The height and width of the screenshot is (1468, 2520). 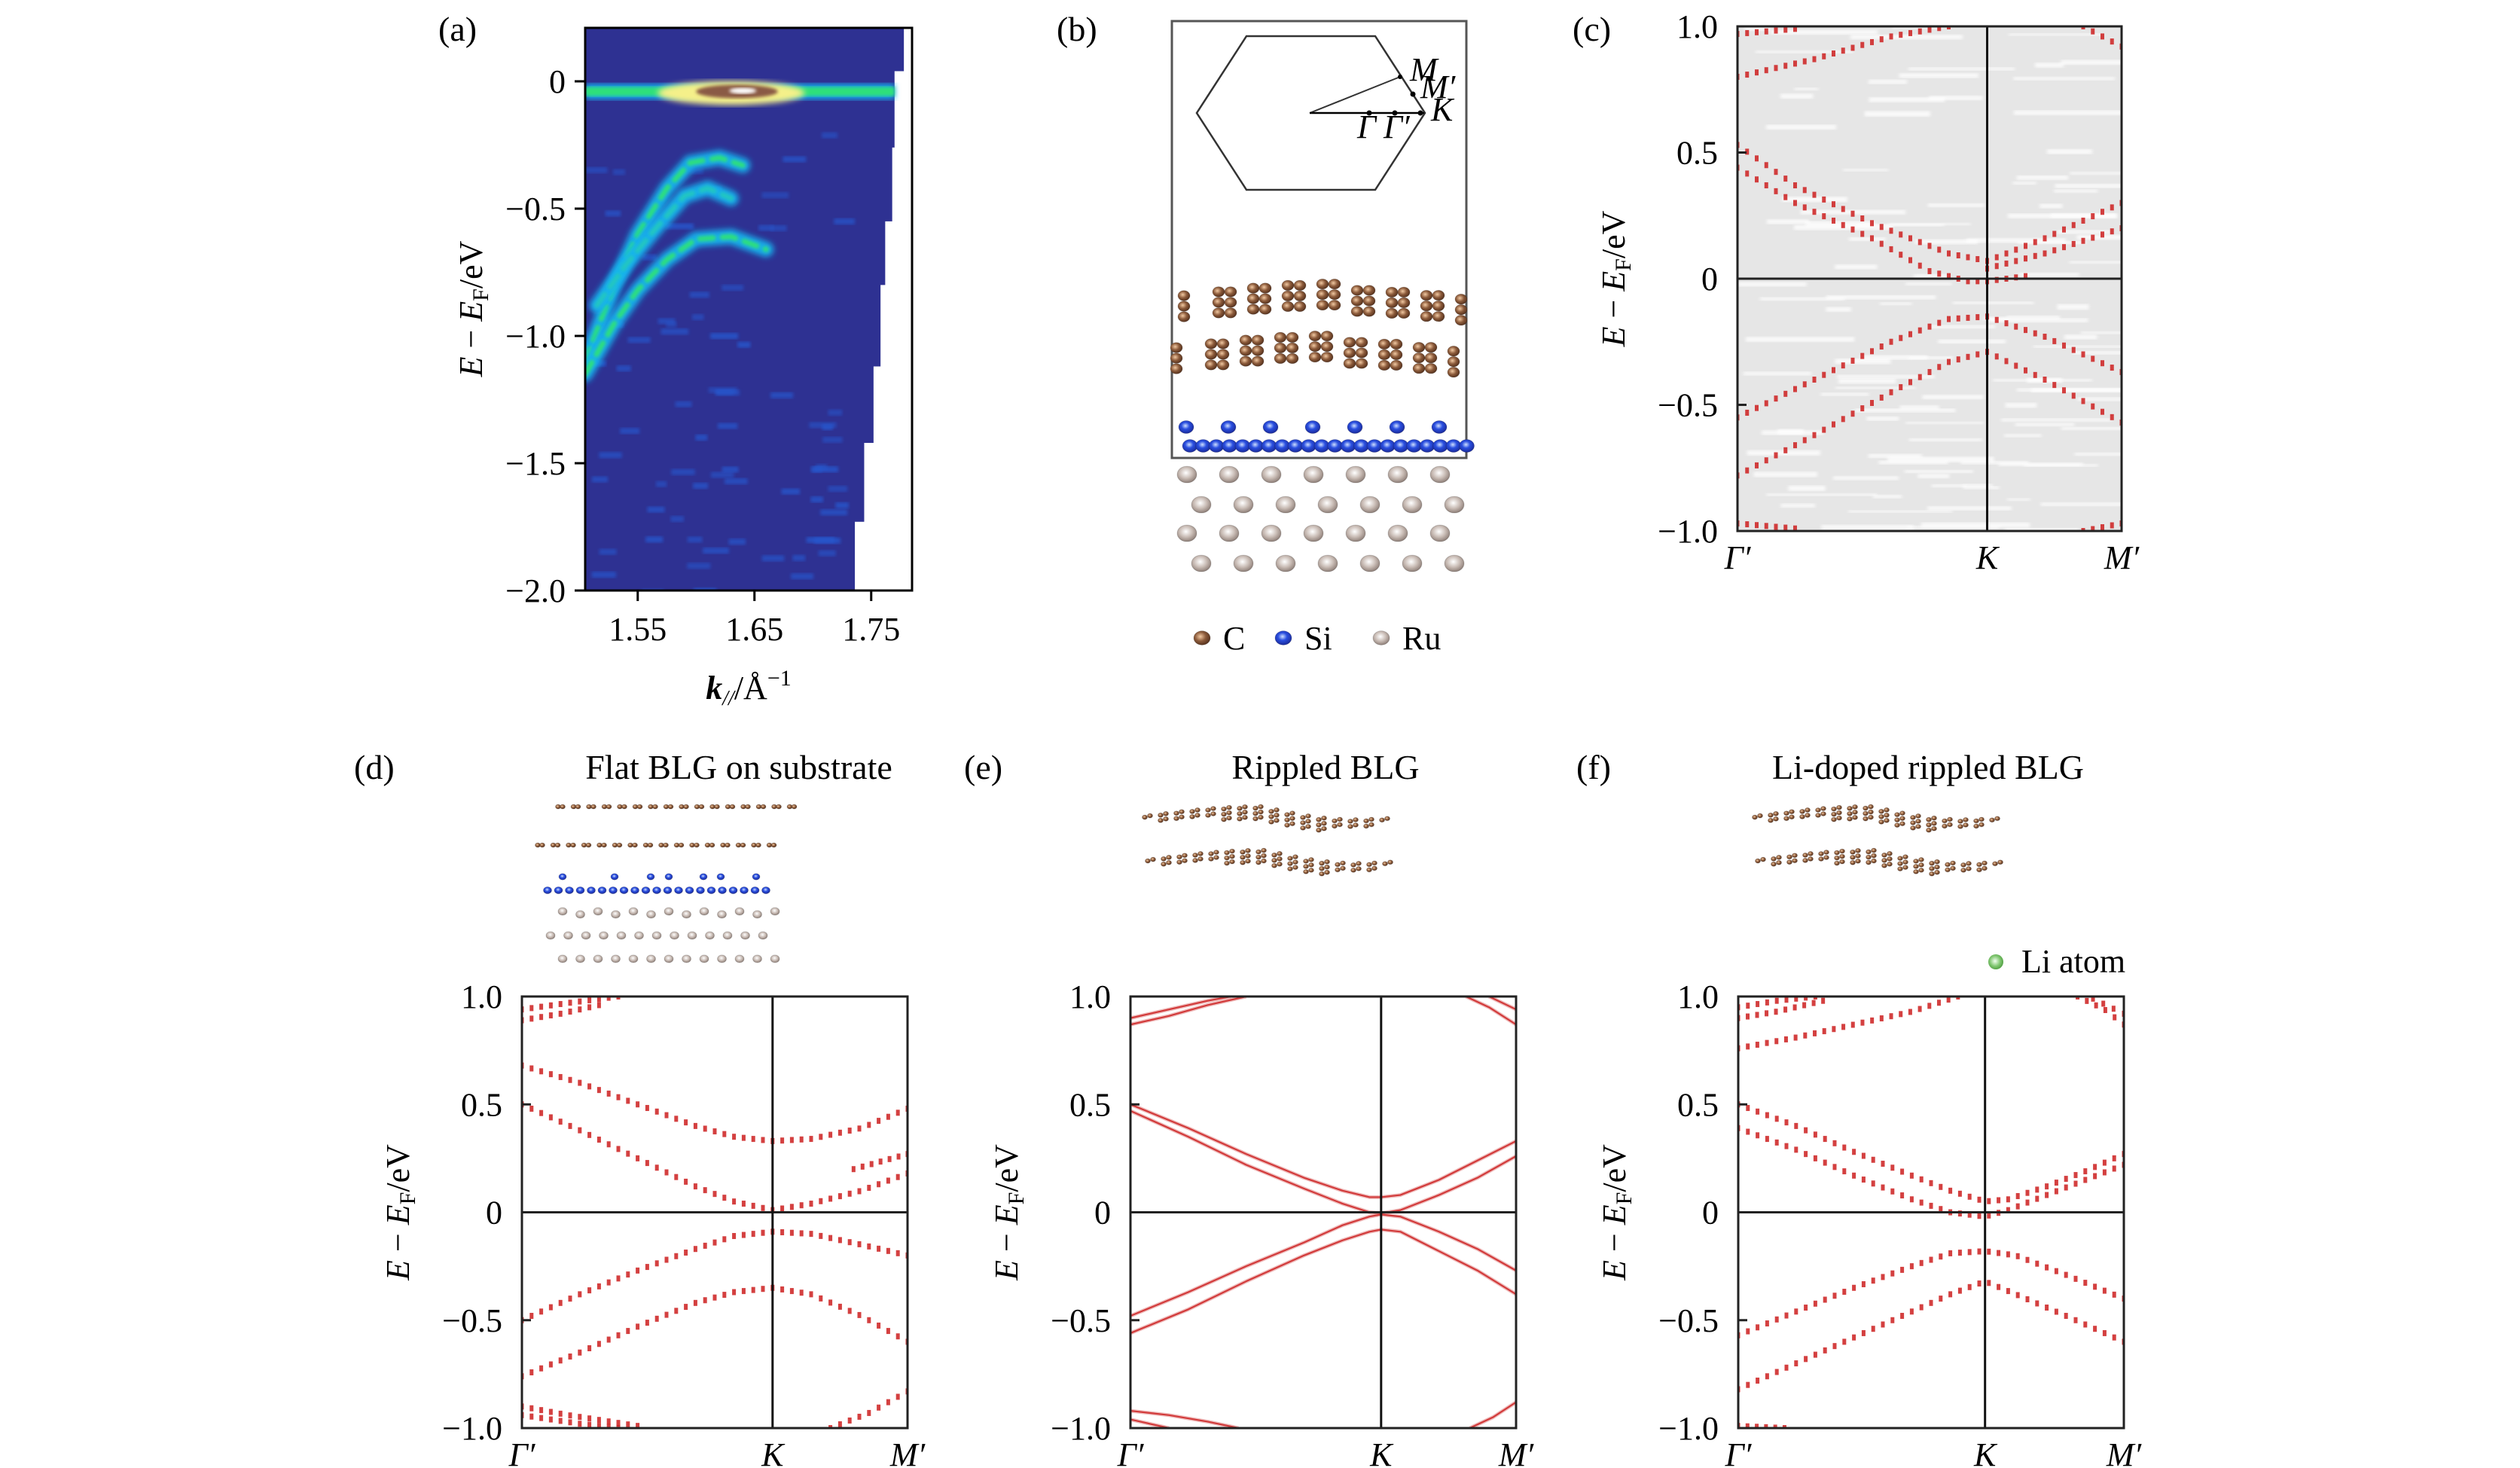 I want to click on band-line, so click(x=1188, y=1011).